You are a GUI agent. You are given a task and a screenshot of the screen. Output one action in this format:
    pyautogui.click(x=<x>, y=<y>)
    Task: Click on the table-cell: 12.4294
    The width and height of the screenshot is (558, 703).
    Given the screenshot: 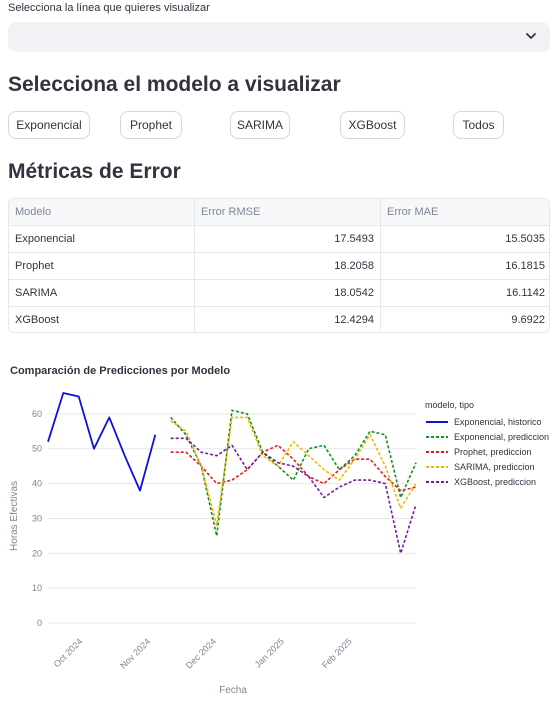 What is the action you would take?
    pyautogui.click(x=288, y=319)
    